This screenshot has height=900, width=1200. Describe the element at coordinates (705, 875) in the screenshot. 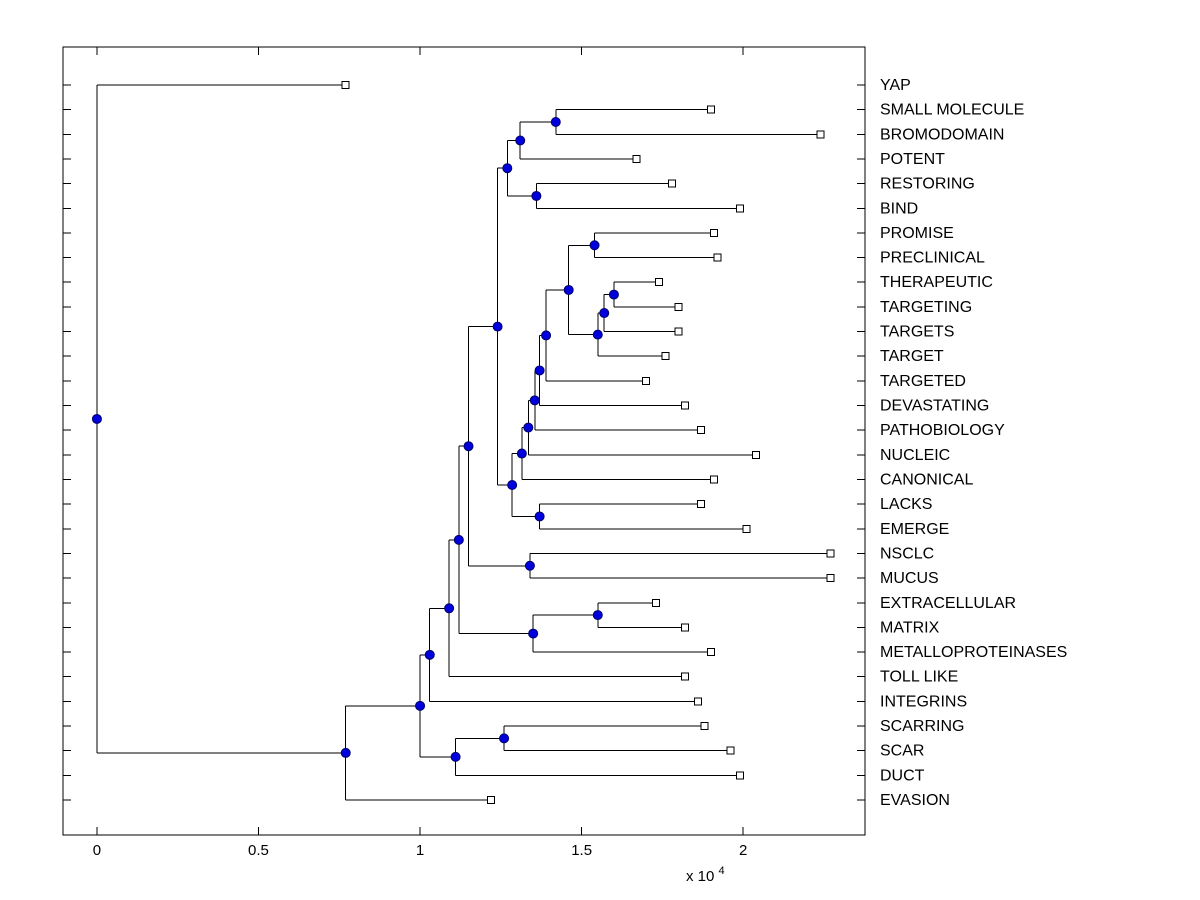

I see `x-axis-multiplier-label: x 10 4` at that location.